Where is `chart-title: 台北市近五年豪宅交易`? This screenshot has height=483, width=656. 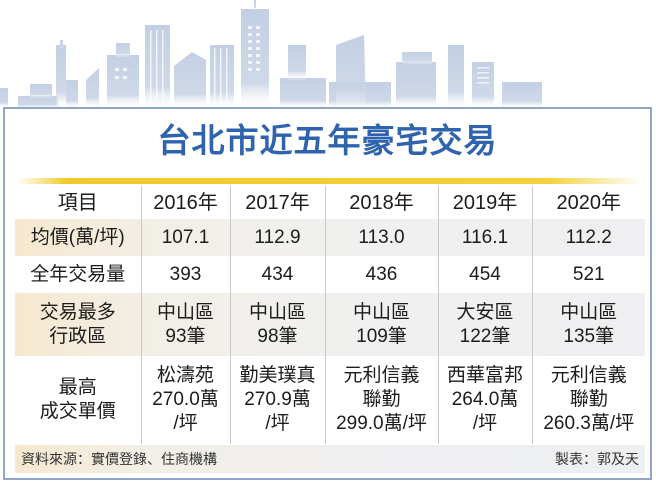
chart-title: 台北市近五年豪宅交易 is located at coordinates (327, 140).